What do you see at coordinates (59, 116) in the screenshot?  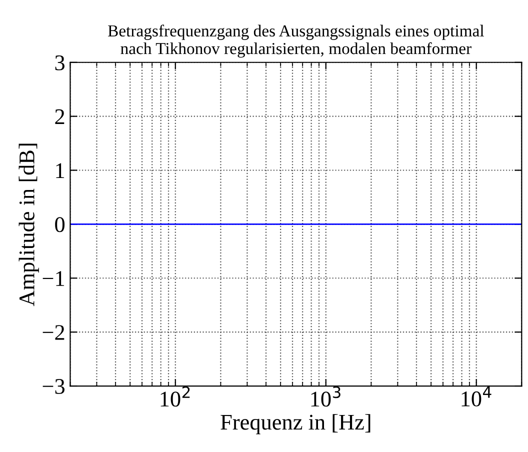 I see `y-tick-label: 2` at bounding box center [59, 116].